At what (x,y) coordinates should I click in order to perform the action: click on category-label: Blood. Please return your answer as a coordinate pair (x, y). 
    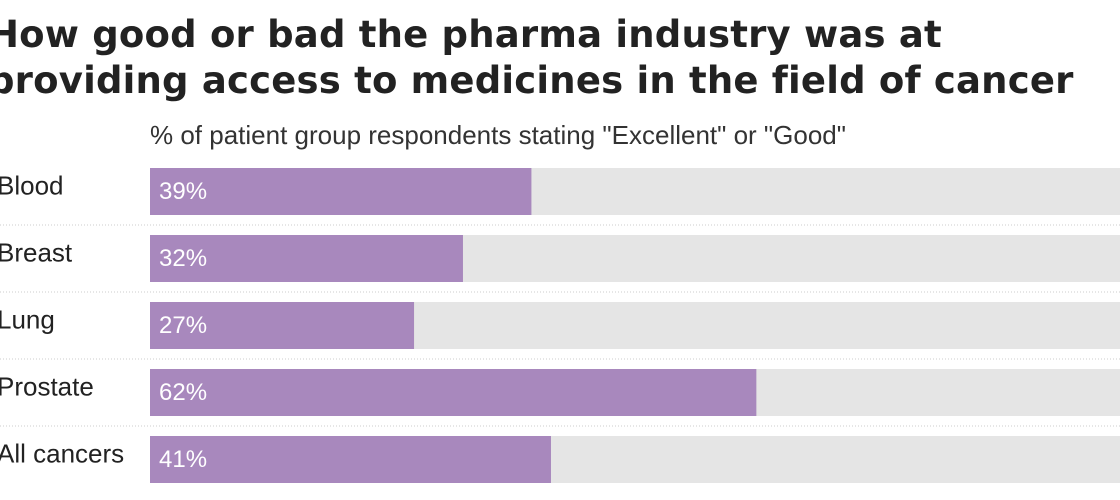
    Looking at the image, I should click on (32, 185).